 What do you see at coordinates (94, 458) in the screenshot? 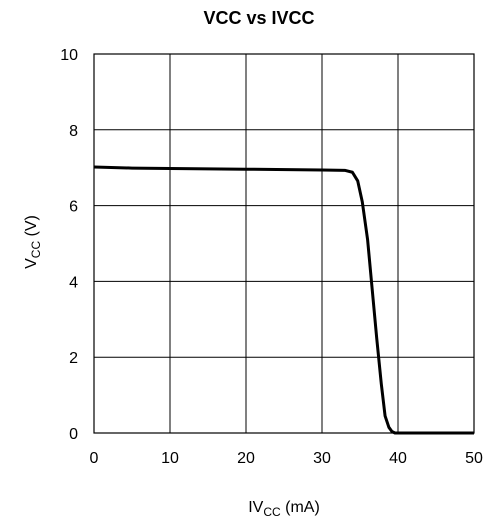
I see `x-tick-label: 0` at bounding box center [94, 458].